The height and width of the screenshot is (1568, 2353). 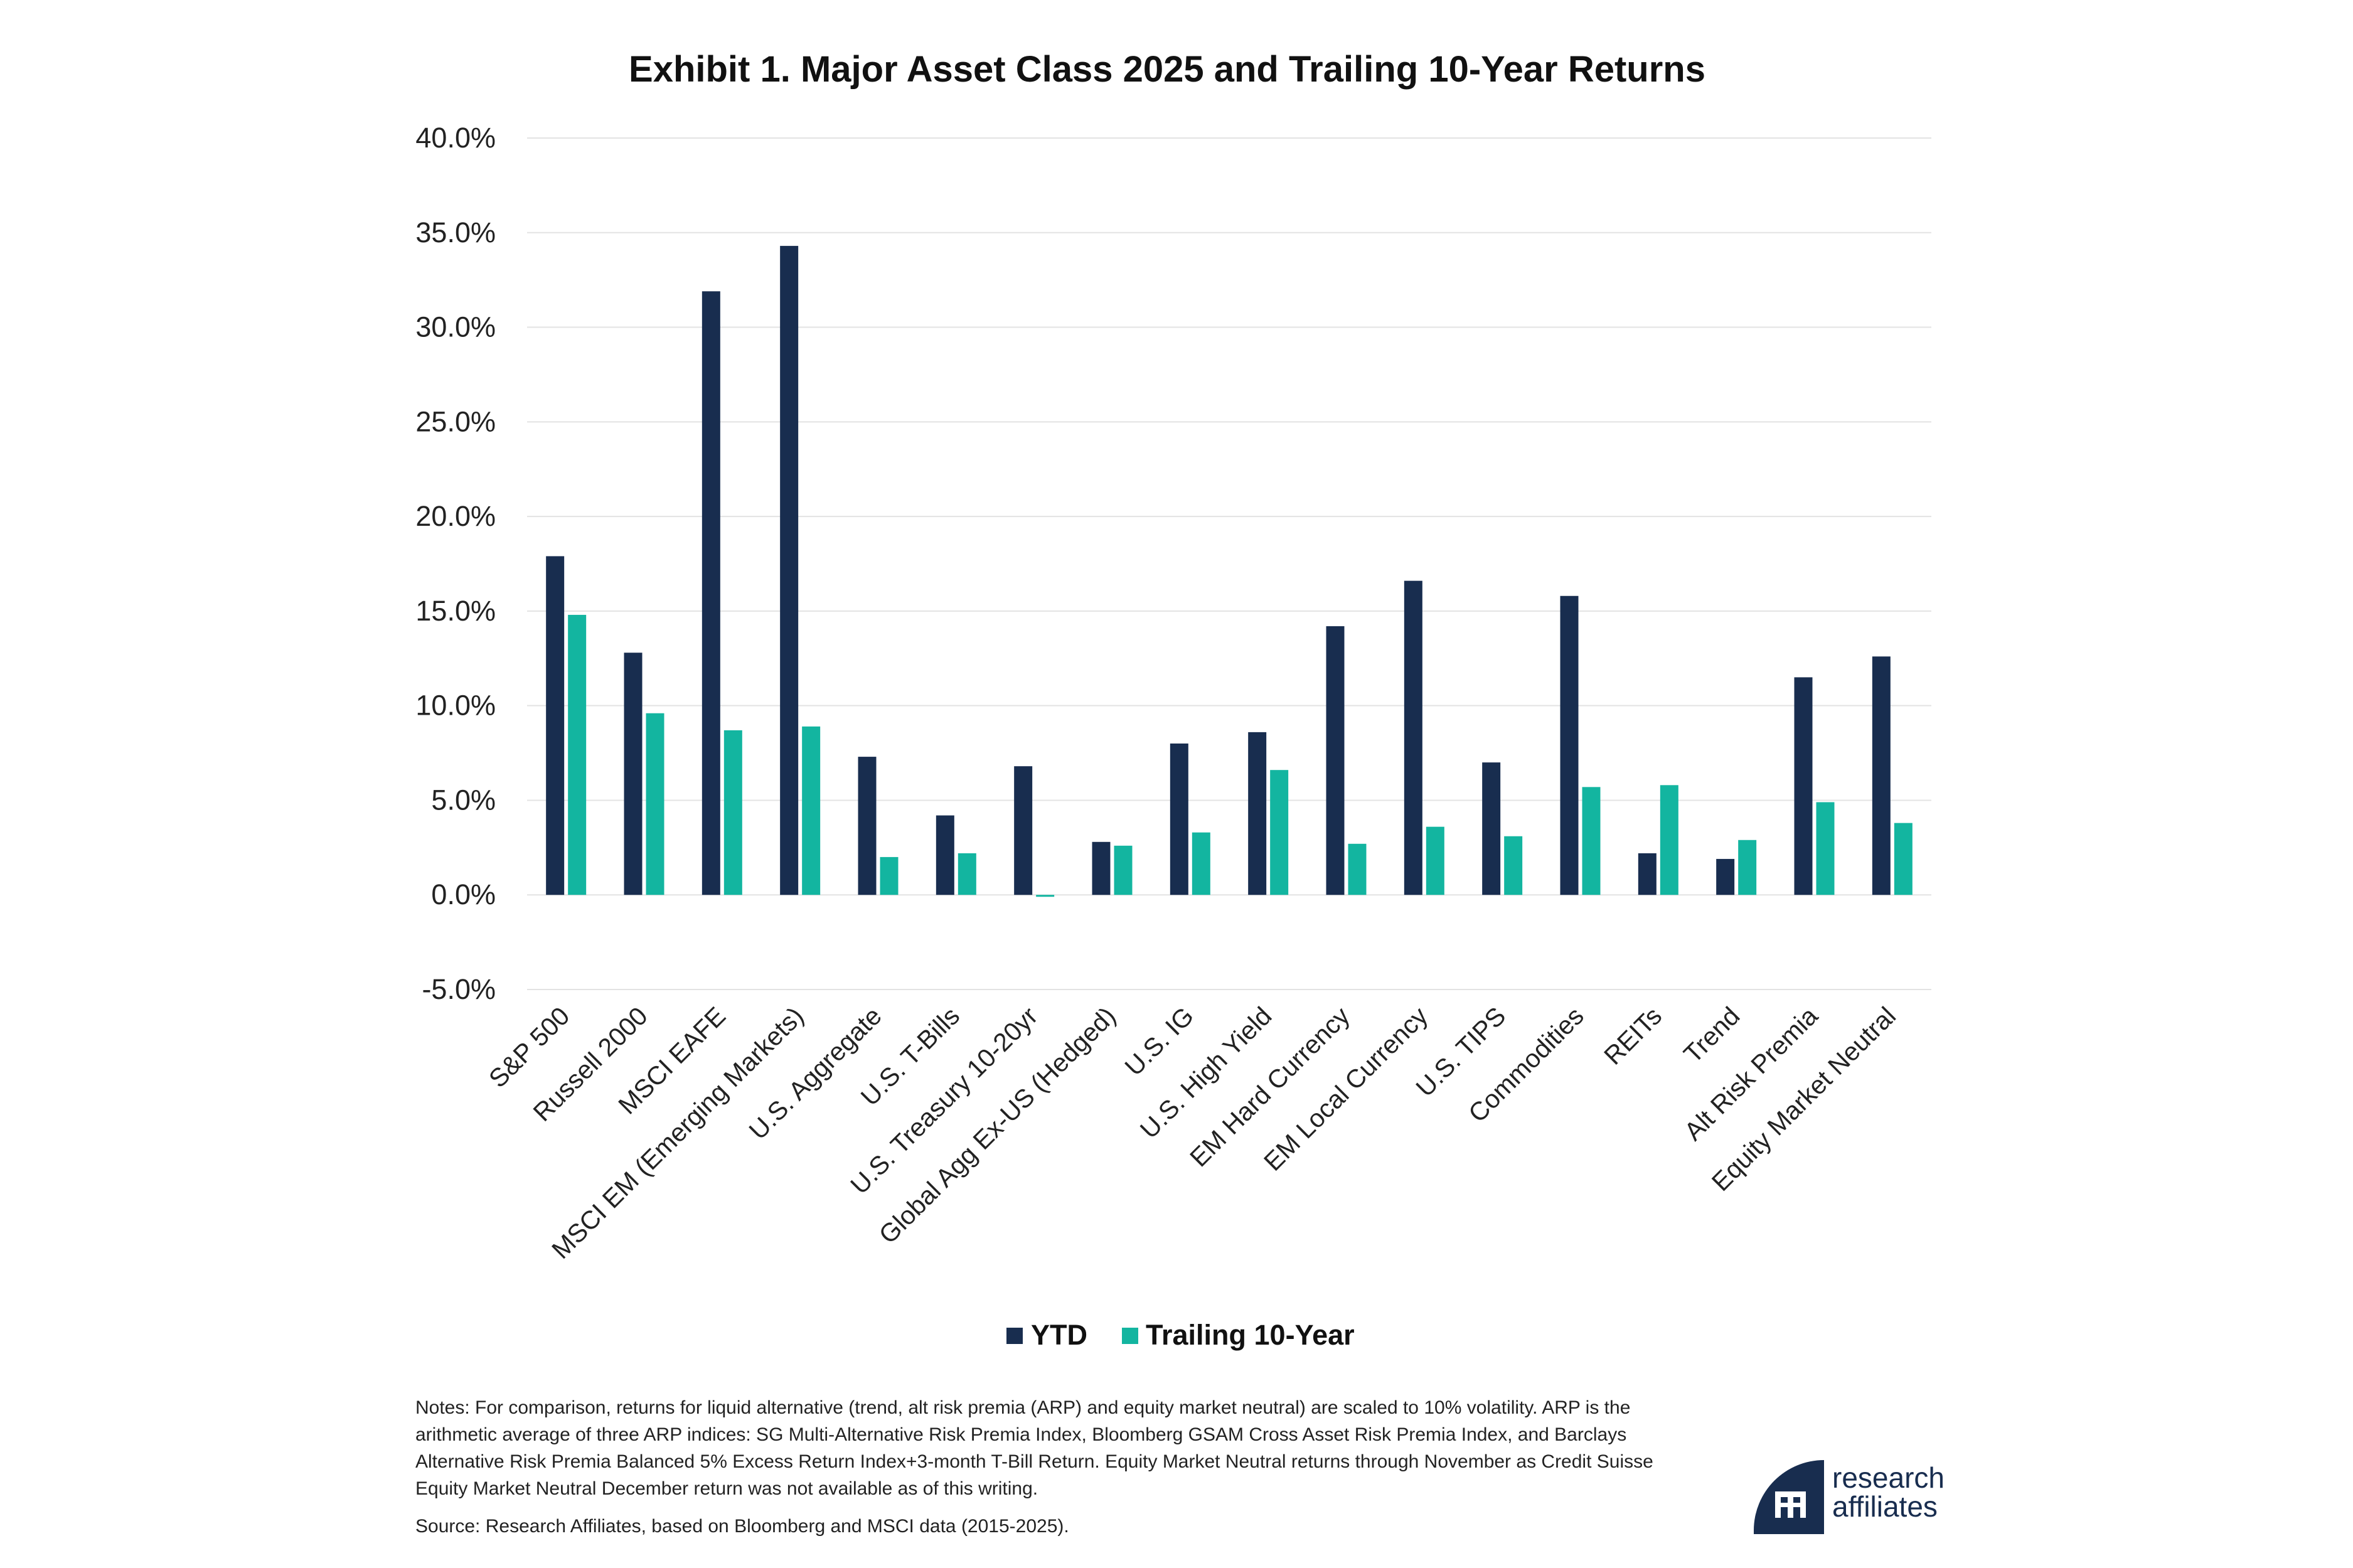 What do you see at coordinates (455, 421) in the screenshot?
I see `y-tick-label: 25.0%` at bounding box center [455, 421].